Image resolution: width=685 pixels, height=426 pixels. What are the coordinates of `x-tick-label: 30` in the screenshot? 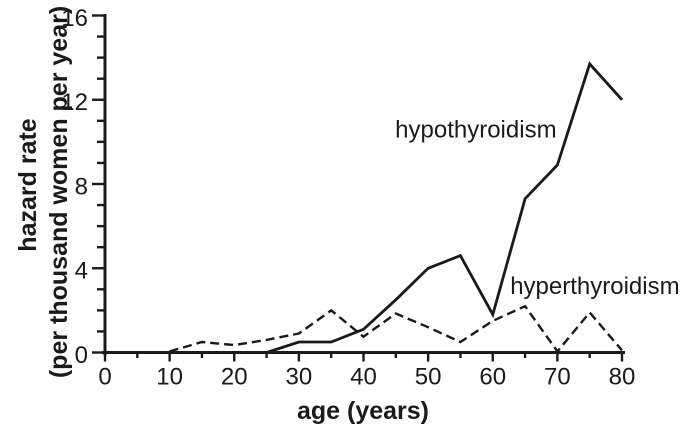 It's located at (299, 377).